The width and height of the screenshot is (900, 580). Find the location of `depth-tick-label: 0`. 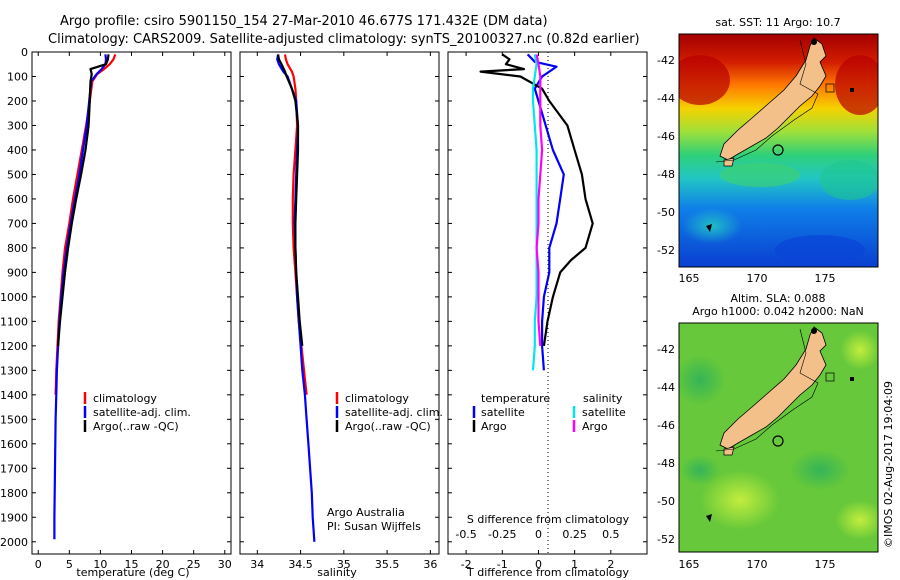

depth-tick-label: 0 is located at coordinates (24, 52).